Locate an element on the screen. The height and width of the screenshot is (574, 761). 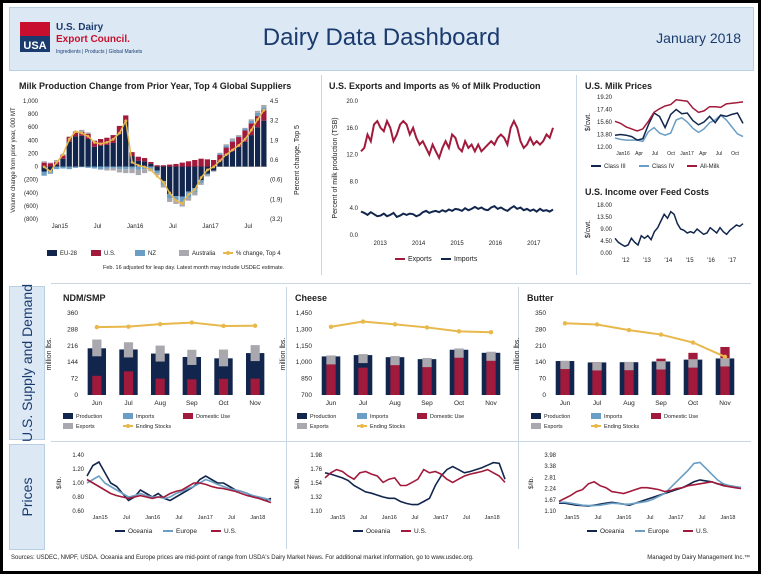
y-tick-label: 1.76 is located at coordinates (316, 470).